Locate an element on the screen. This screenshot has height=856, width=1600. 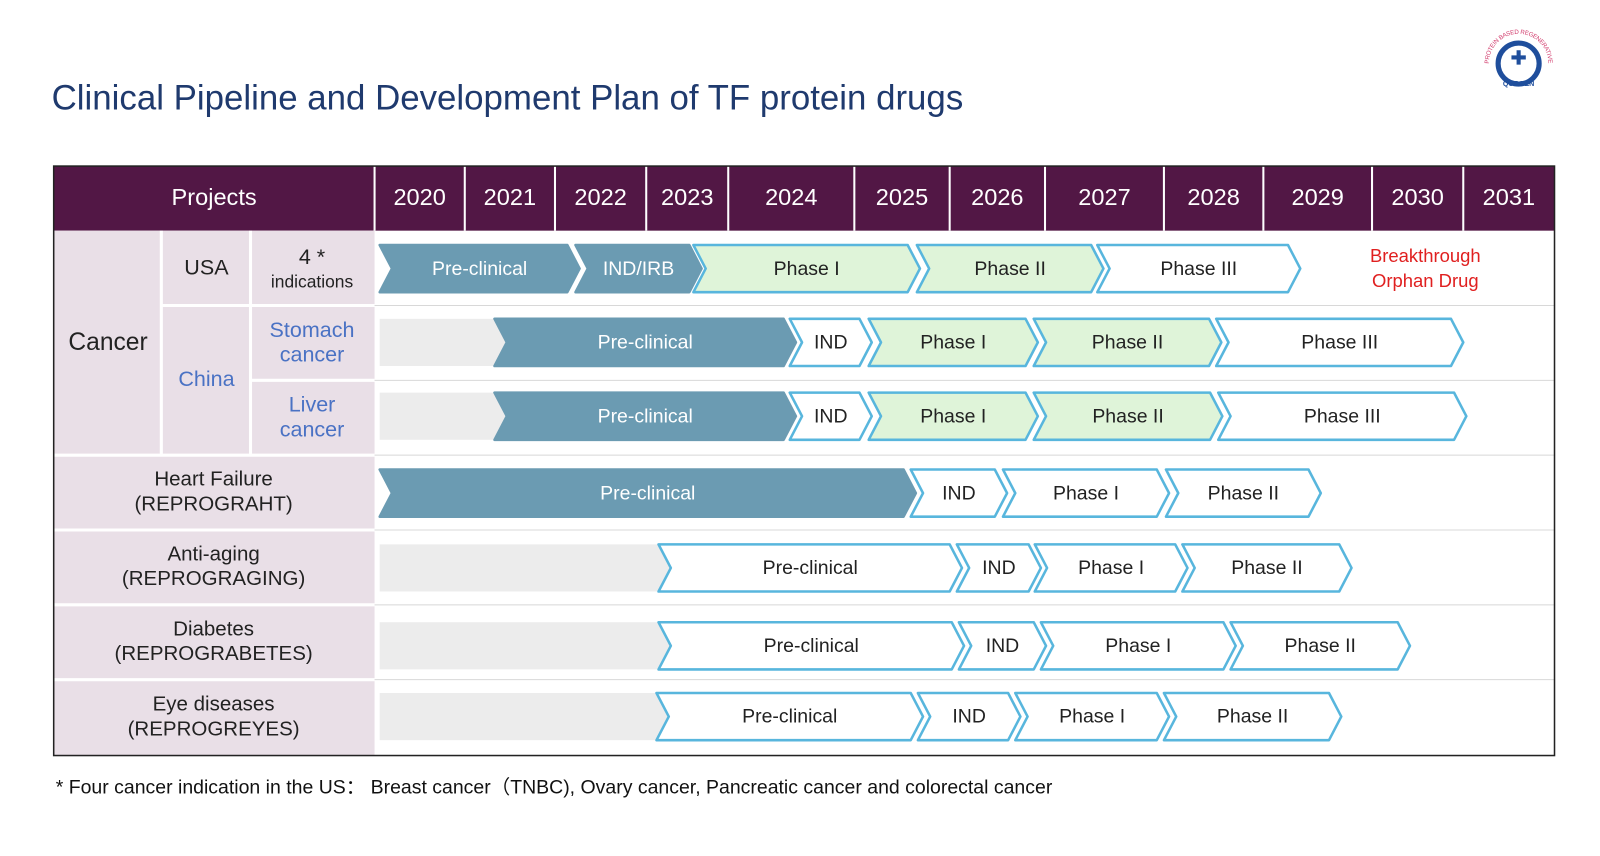
row-label: Diabetes is located at coordinates (213, 628).